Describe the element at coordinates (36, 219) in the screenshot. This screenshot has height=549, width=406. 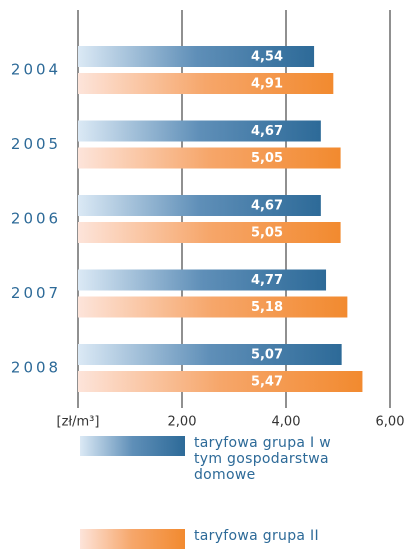
I see `y-tick-label: 2006` at that location.